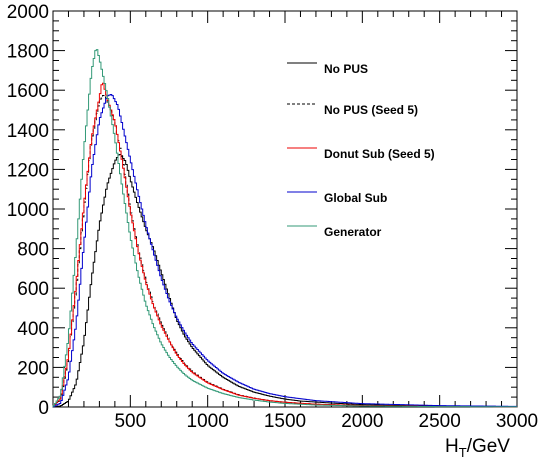 Image resolution: width=542 pixels, height=463 pixels. What do you see at coordinates (208, 421) in the screenshot?
I see `x-tick-label: 1000` at bounding box center [208, 421].